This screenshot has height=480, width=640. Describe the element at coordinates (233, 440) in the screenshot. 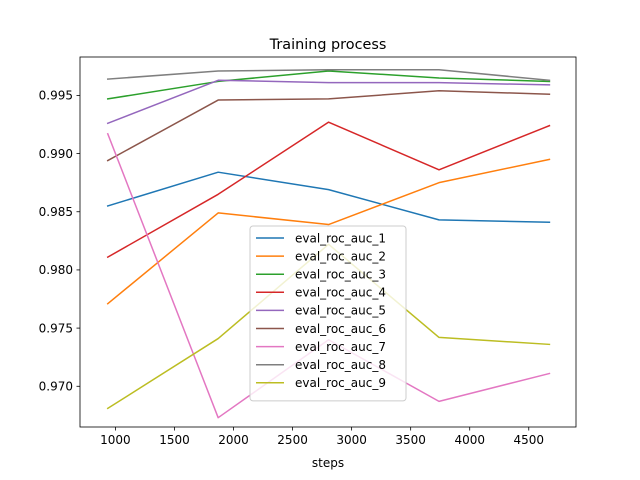

I see `x-tick-label: 2000` at that location.